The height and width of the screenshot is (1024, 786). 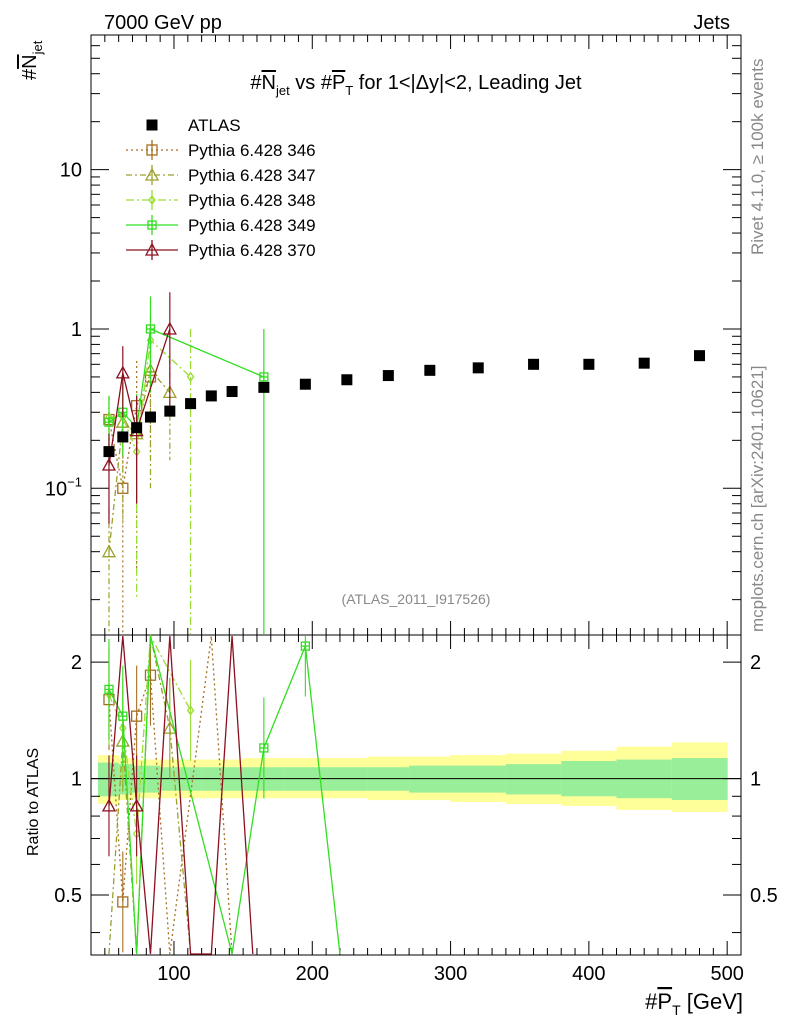 I want to click on series-347-point, so click(x=109, y=551).